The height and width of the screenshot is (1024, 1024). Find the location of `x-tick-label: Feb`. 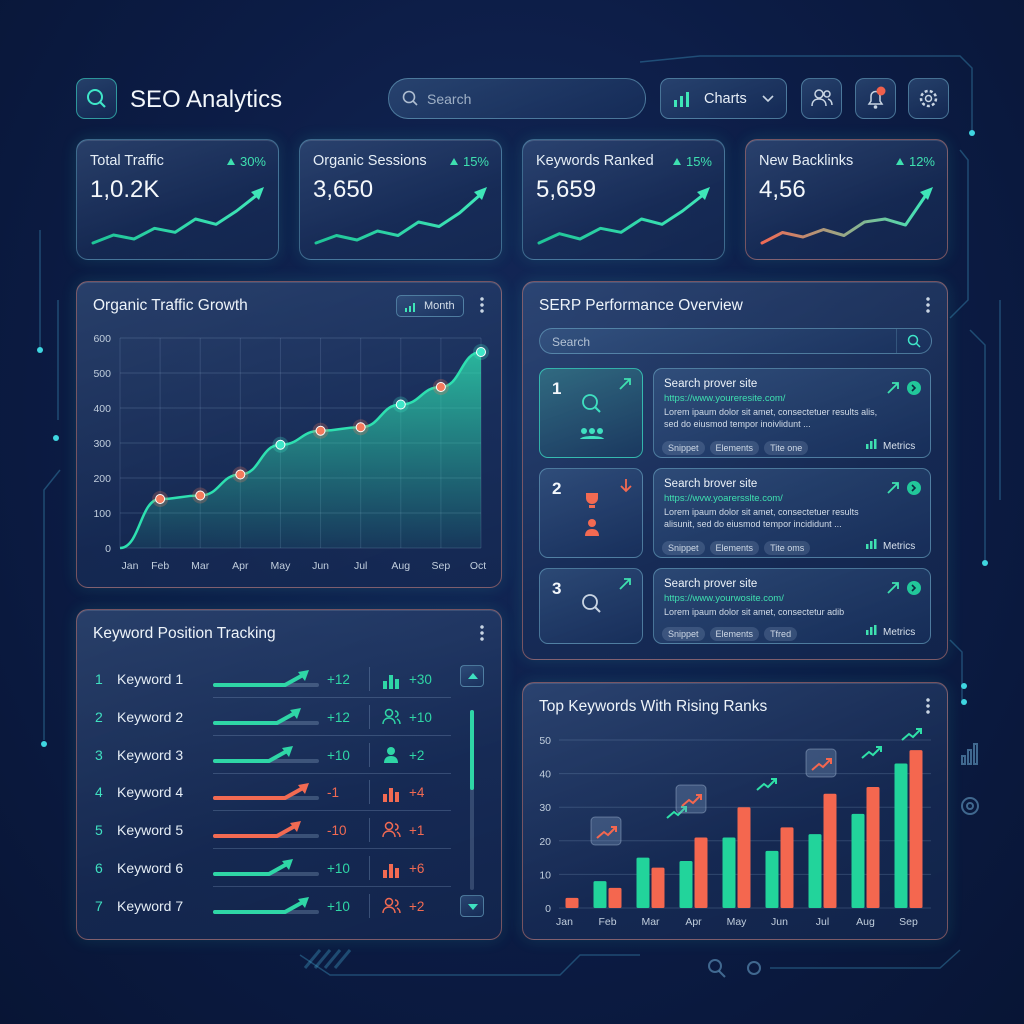

x-tick-label: Feb is located at coordinates (160, 566).